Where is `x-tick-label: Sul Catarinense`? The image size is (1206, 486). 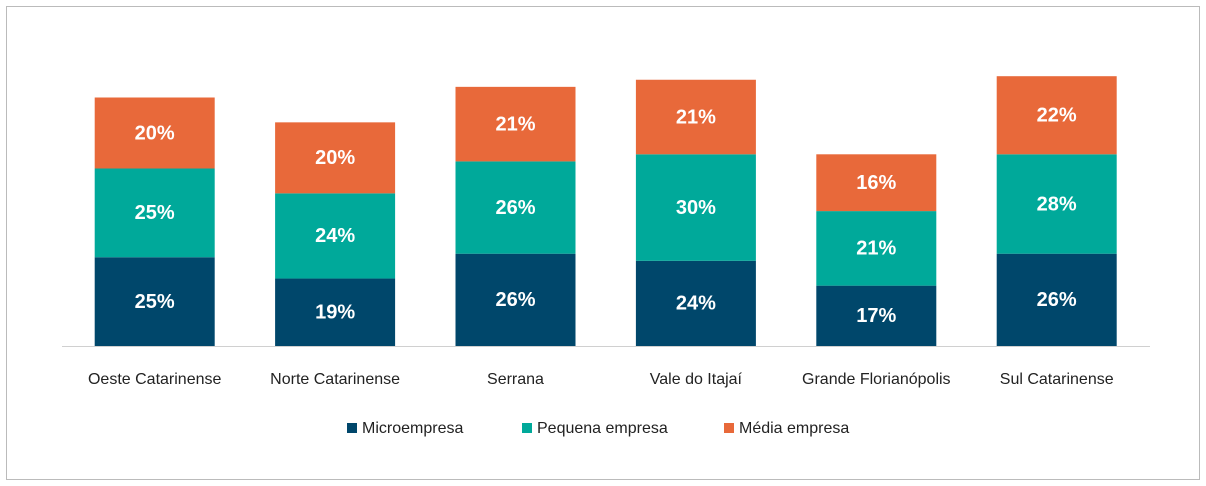
x-tick-label: Sul Catarinense is located at coordinates (1057, 379).